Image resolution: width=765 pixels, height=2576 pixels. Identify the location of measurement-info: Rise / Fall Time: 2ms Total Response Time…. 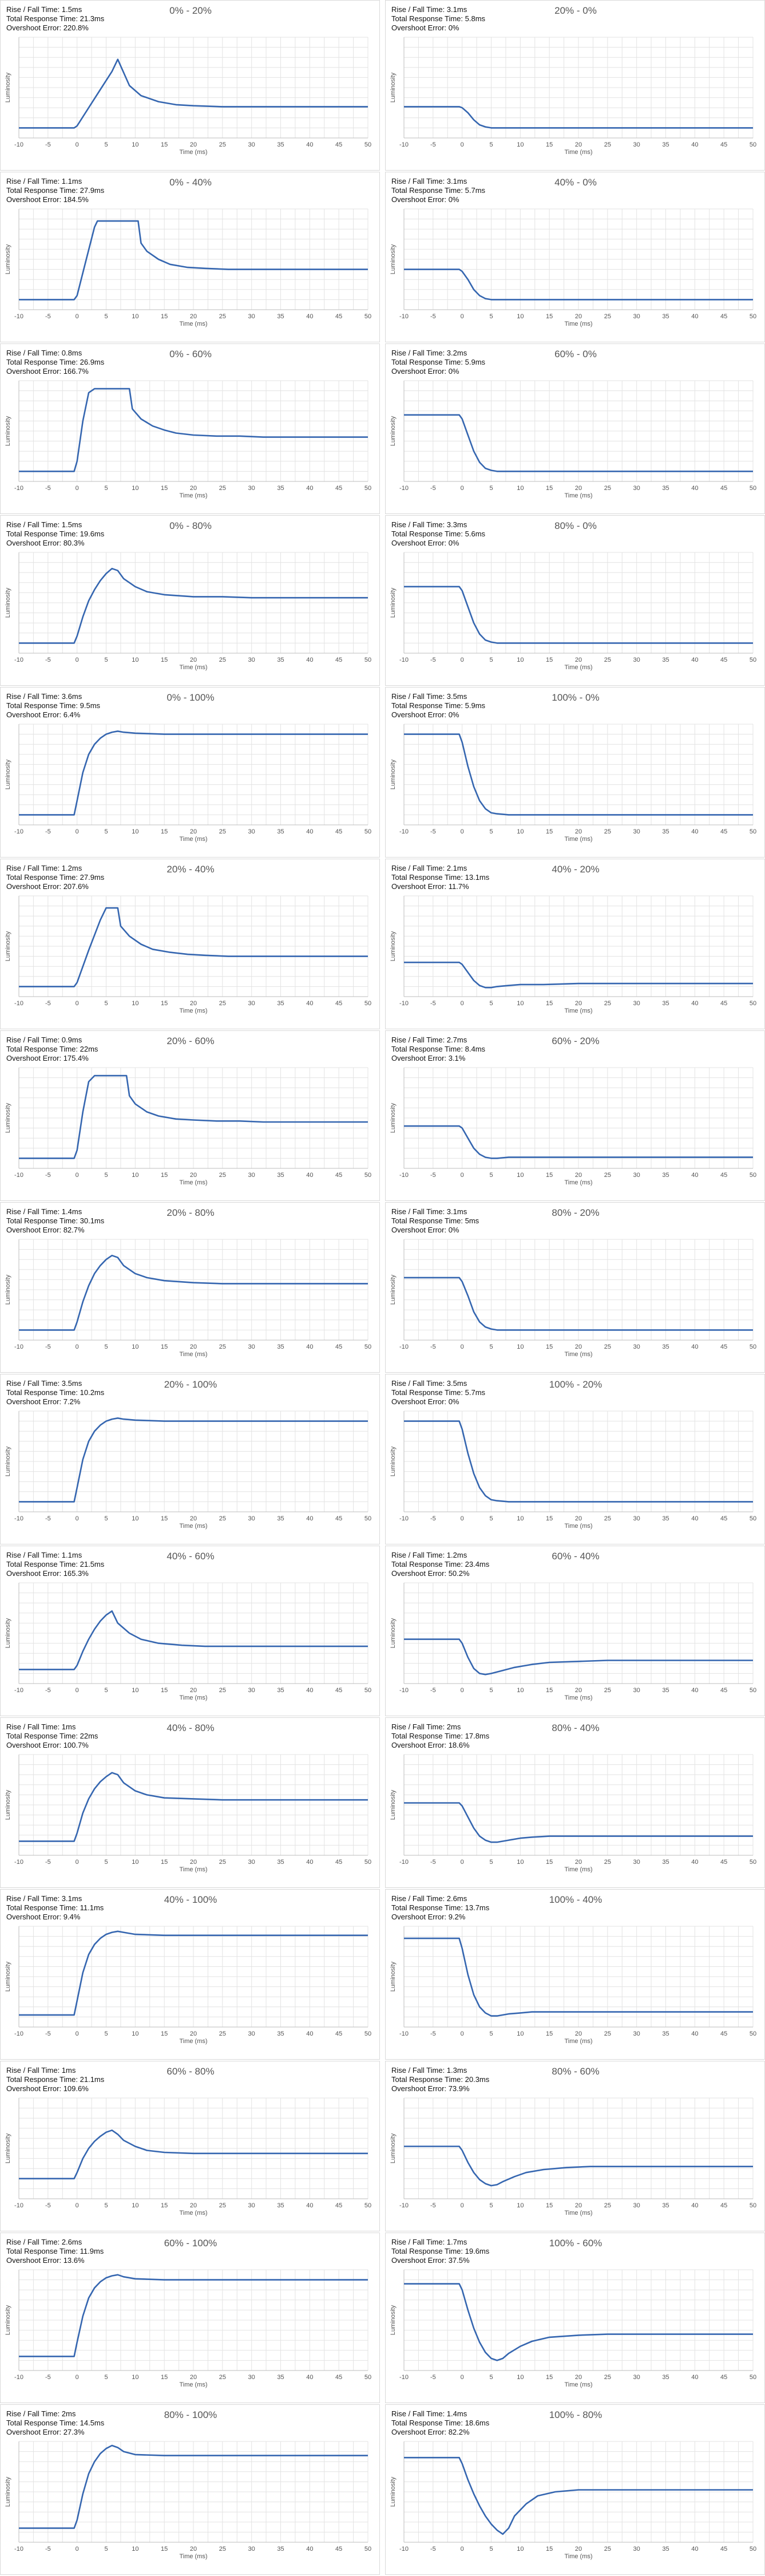
(55, 2423).